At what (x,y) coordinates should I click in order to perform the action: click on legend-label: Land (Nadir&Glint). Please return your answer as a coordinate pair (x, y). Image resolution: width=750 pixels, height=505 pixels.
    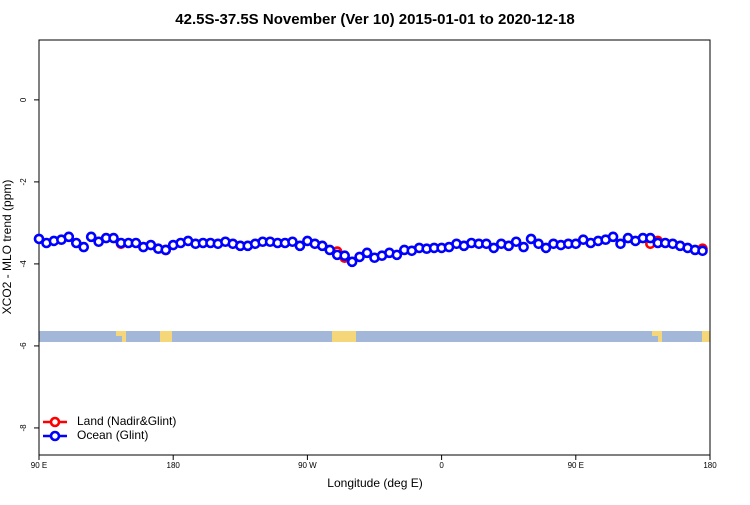
    Looking at the image, I should click on (126, 421).